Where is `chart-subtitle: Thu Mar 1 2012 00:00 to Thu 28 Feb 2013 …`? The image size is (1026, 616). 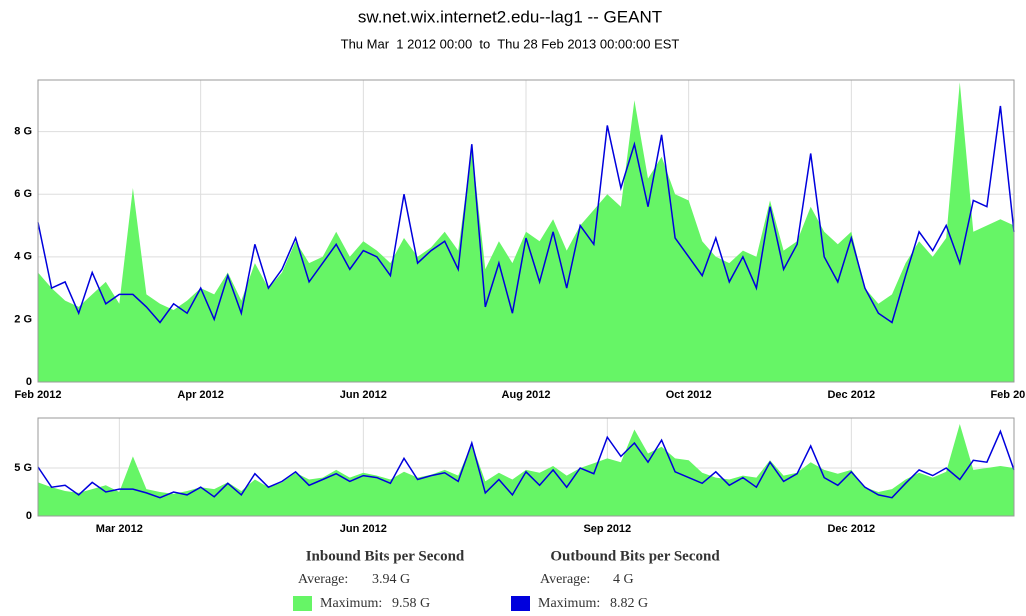
chart-subtitle: Thu Mar 1 2012 00:00 to Thu 28 Feb 2013 … is located at coordinates (510, 43).